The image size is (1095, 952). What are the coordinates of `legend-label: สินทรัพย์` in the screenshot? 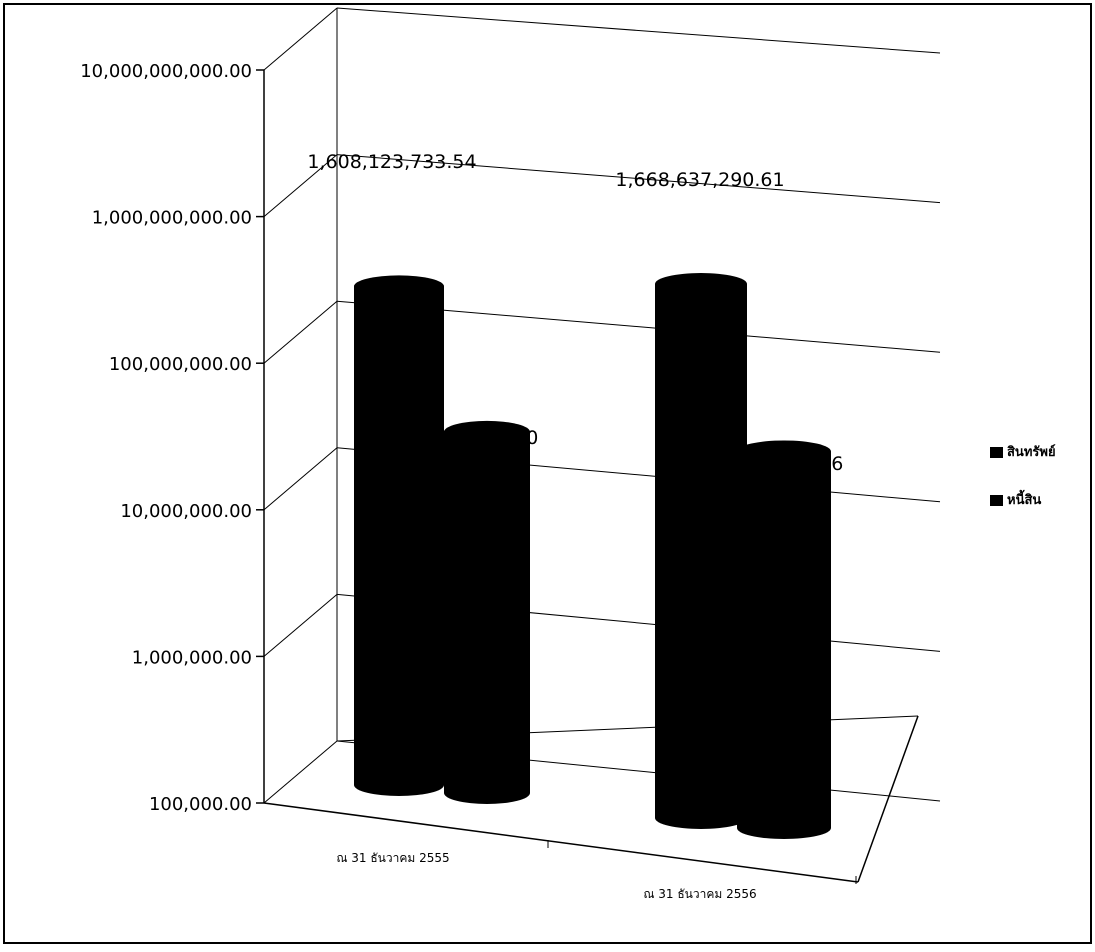 It's located at (1031, 452).